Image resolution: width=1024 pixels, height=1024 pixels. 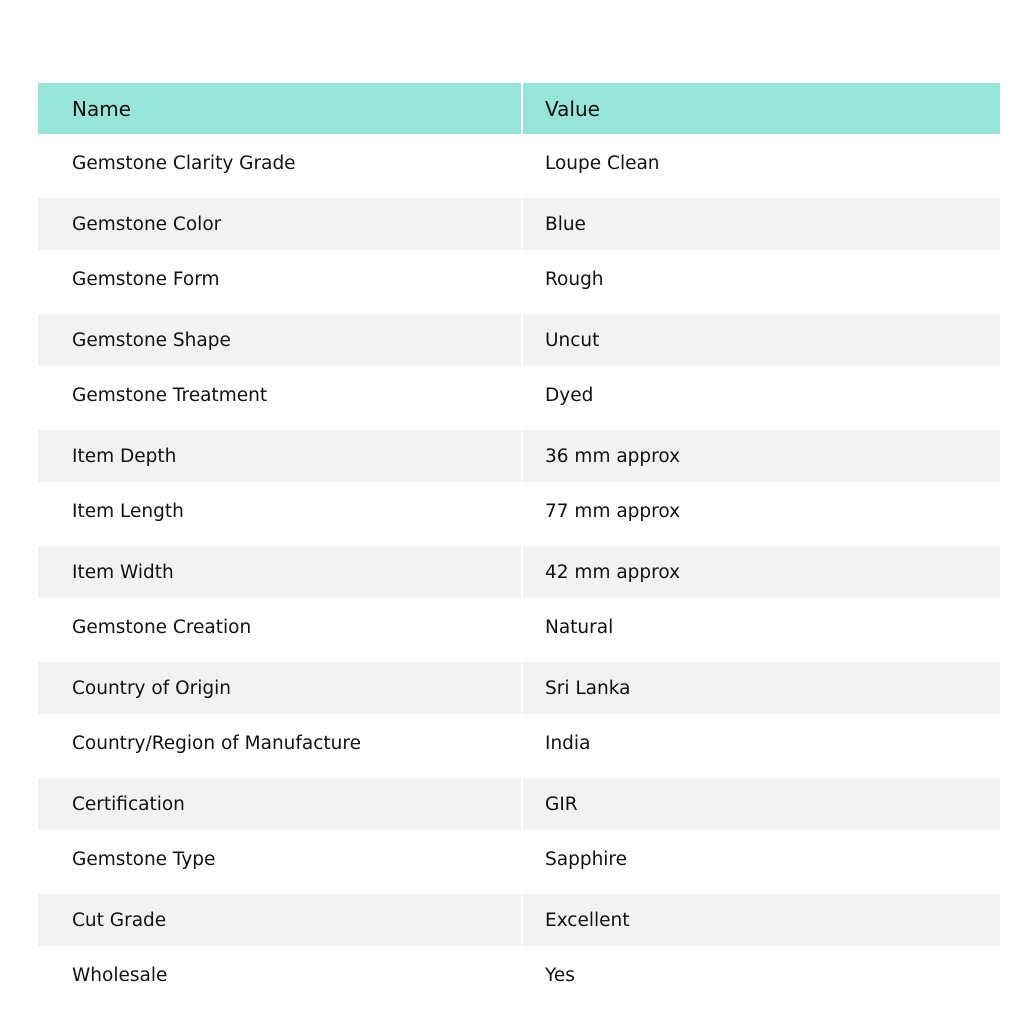 I want to click on table-row: Country of Origin Sri Lanka, so click(x=519, y=685).